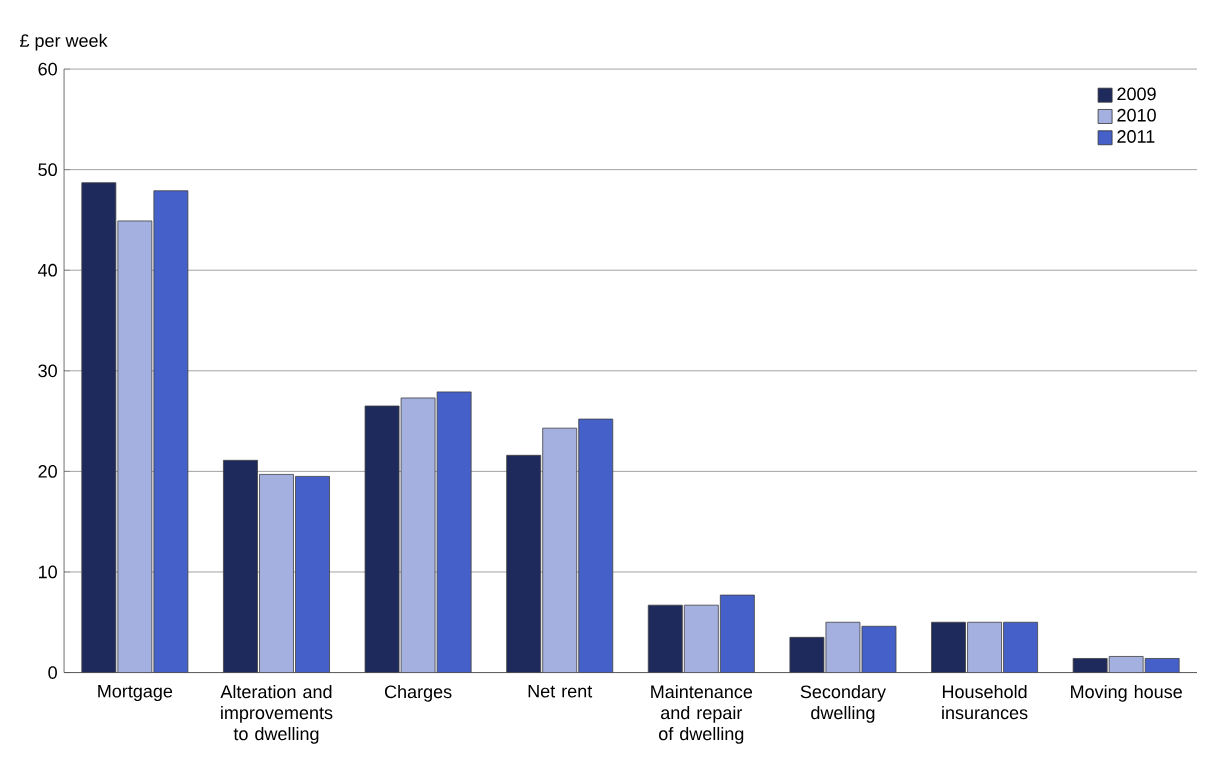 The width and height of the screenshot is (1225, 783). I want to click on legend-label: 2010, so click(1136, 115).